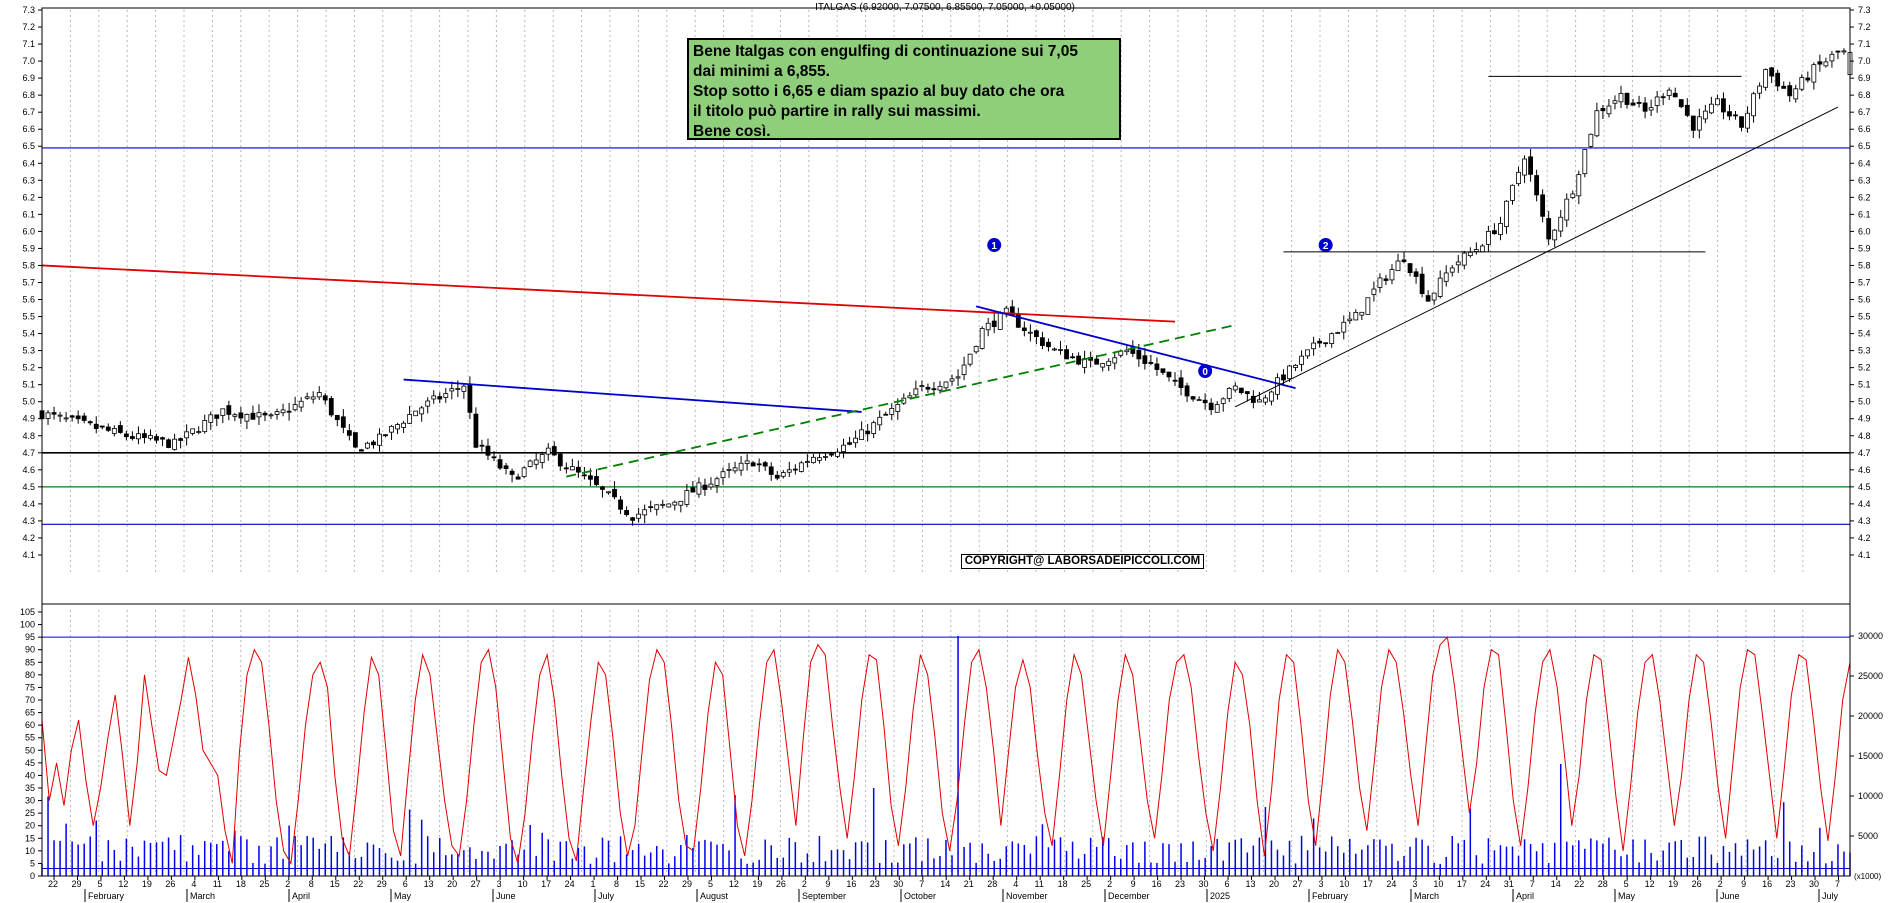  What do you see at coordinates (1864, 248) in the screenshot?
I see `y-tick-label: 5.9` at bounding box center [1864, 248].